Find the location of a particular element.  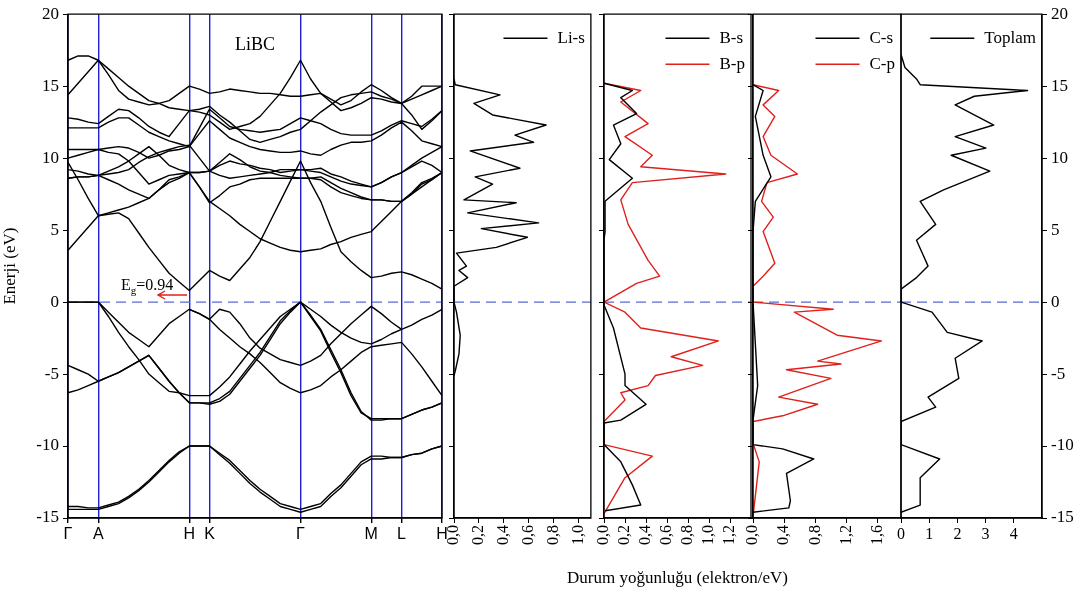

x-tick-label: 4 is located at coordinates (1013, 533).